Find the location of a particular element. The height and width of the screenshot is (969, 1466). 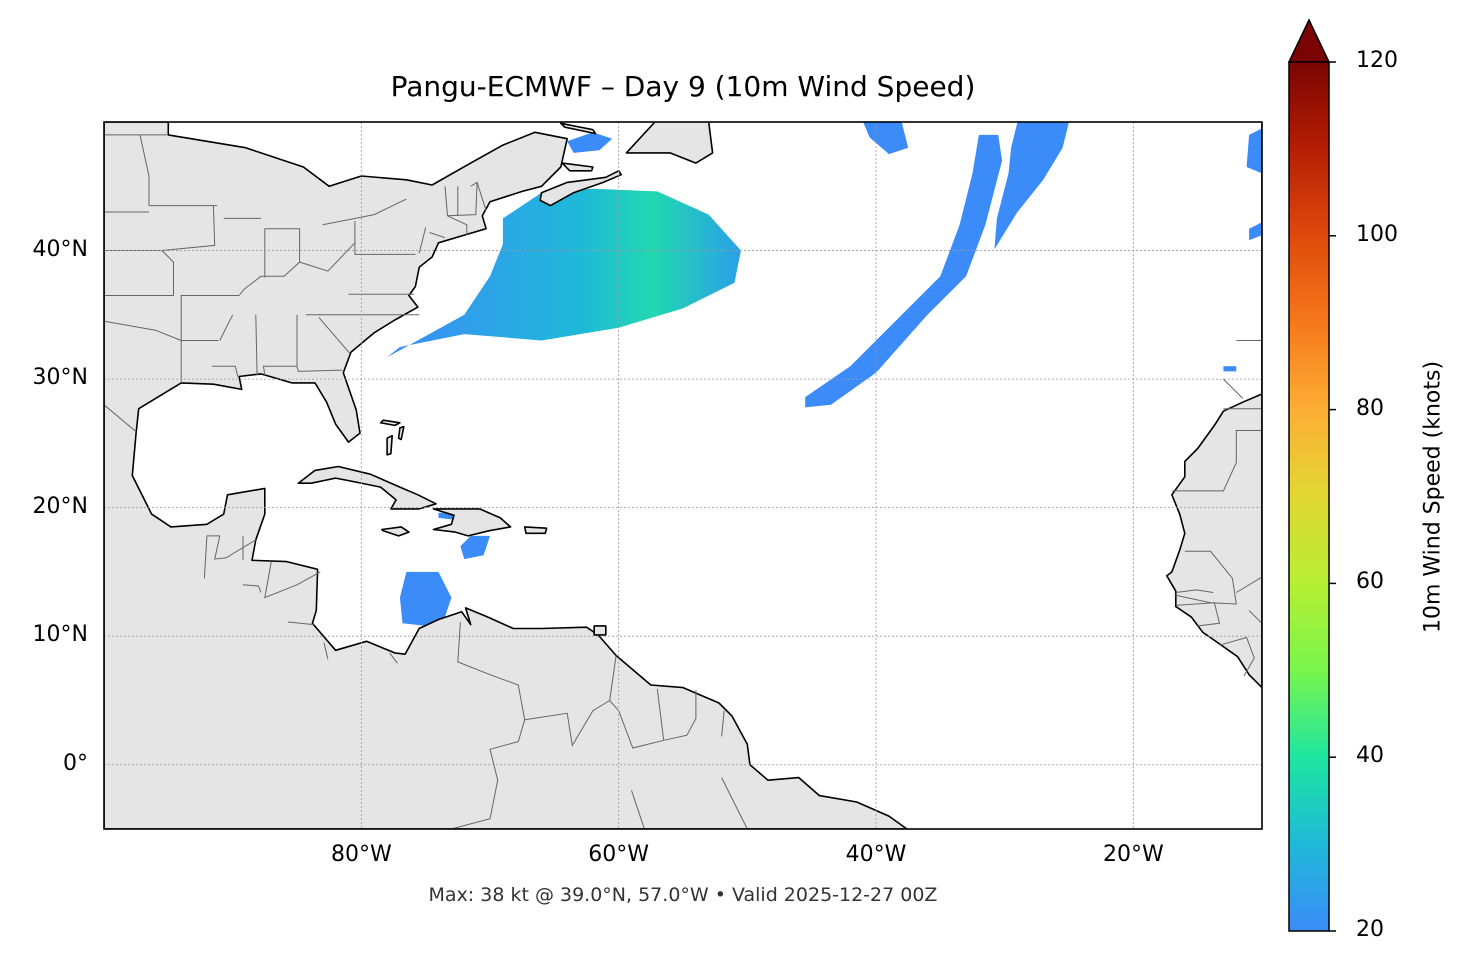

land-bahamas-b is located at coordinates (390, 445).